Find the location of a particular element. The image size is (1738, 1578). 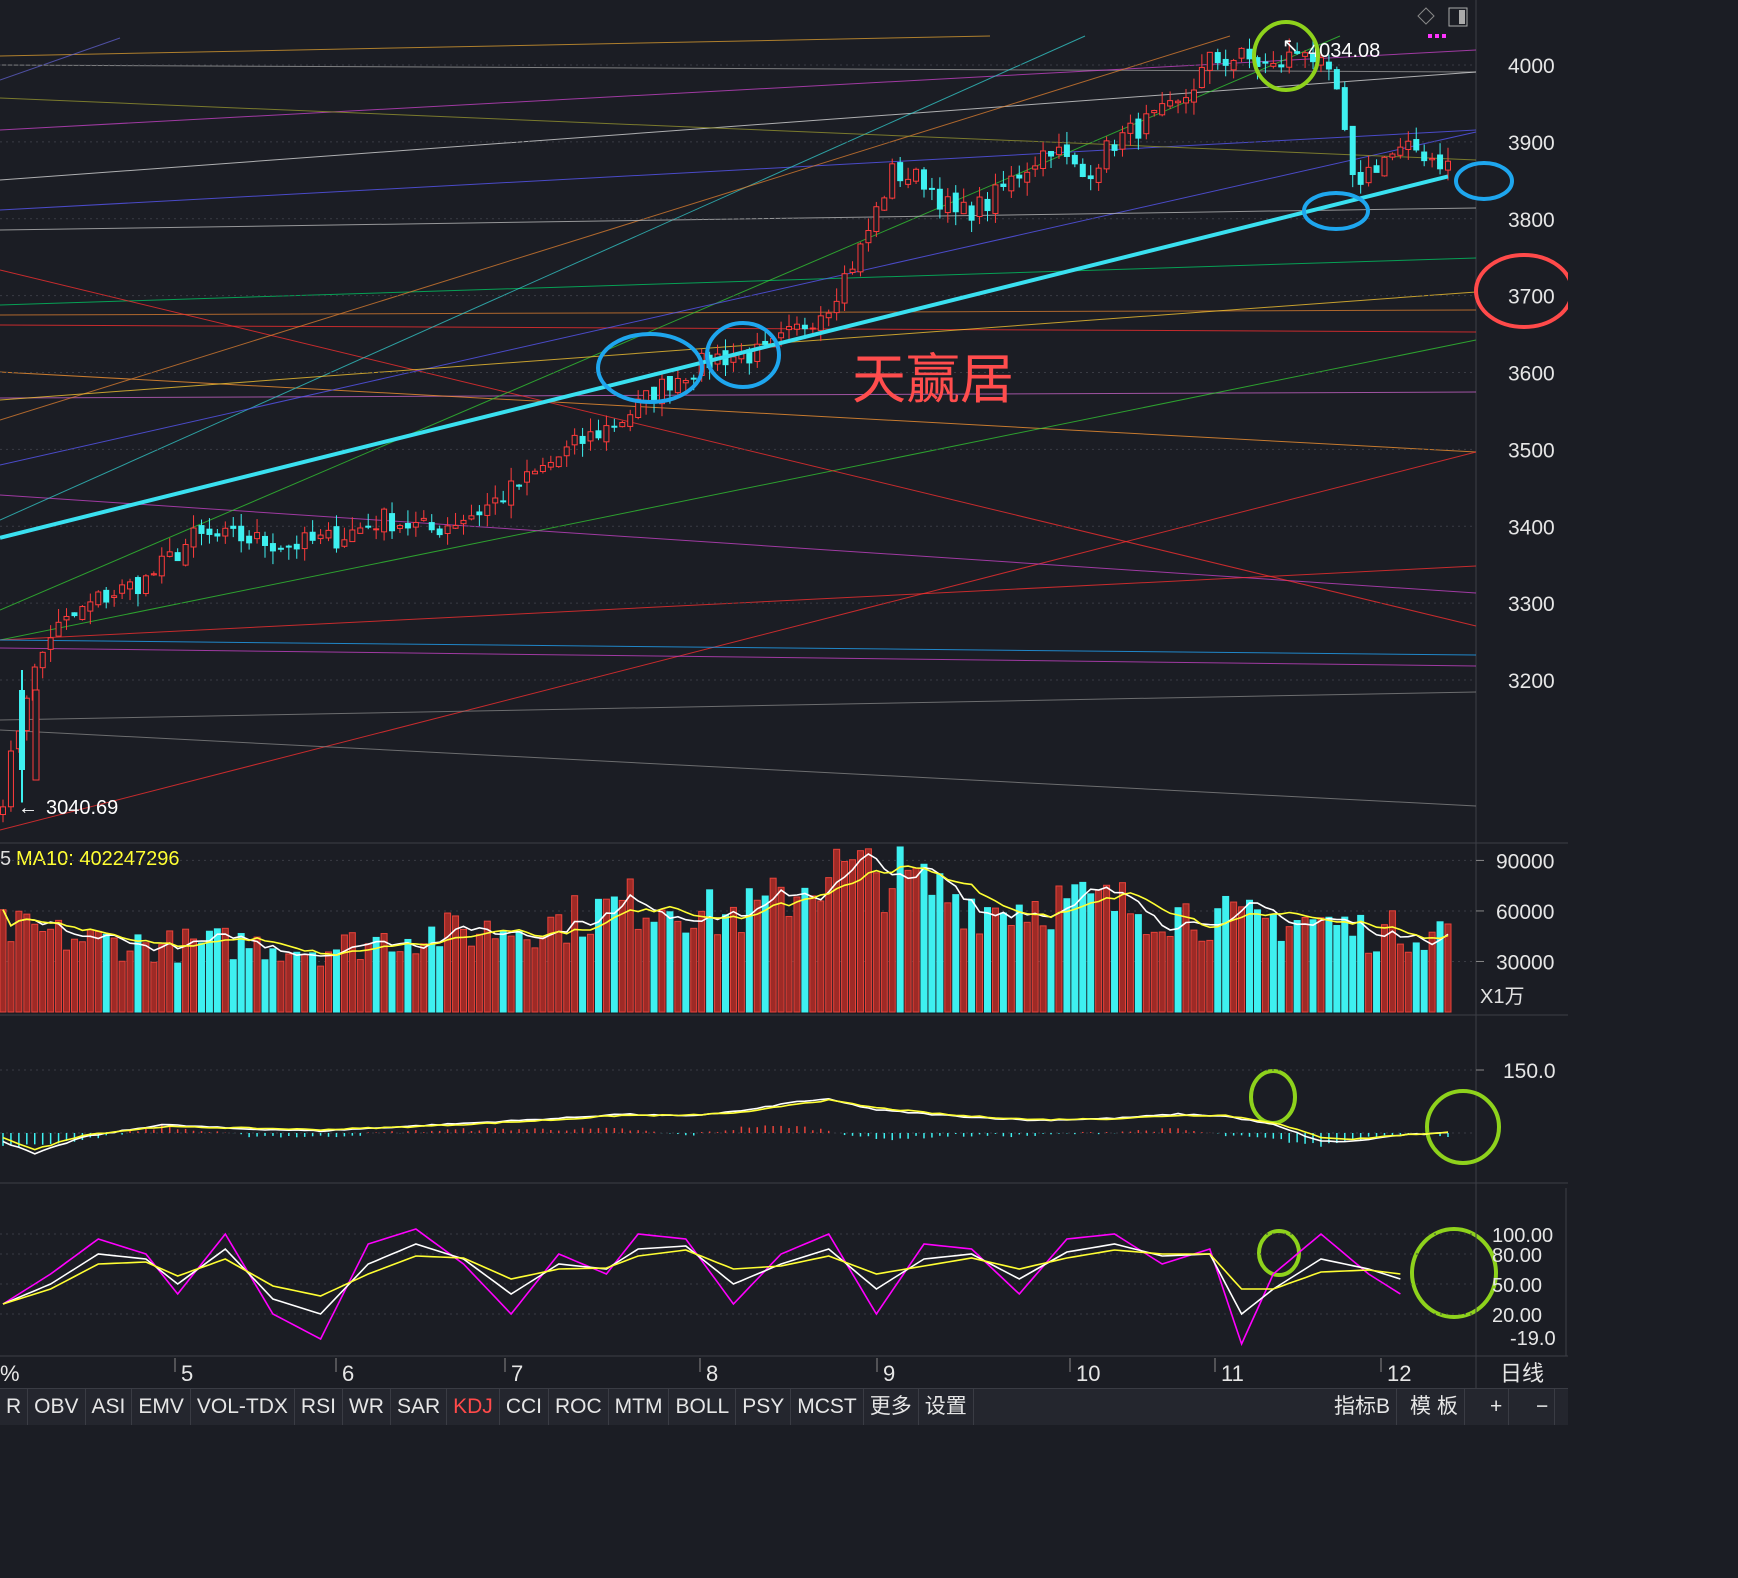

tab-asi: ASI is located at coordinates (109, 1407).